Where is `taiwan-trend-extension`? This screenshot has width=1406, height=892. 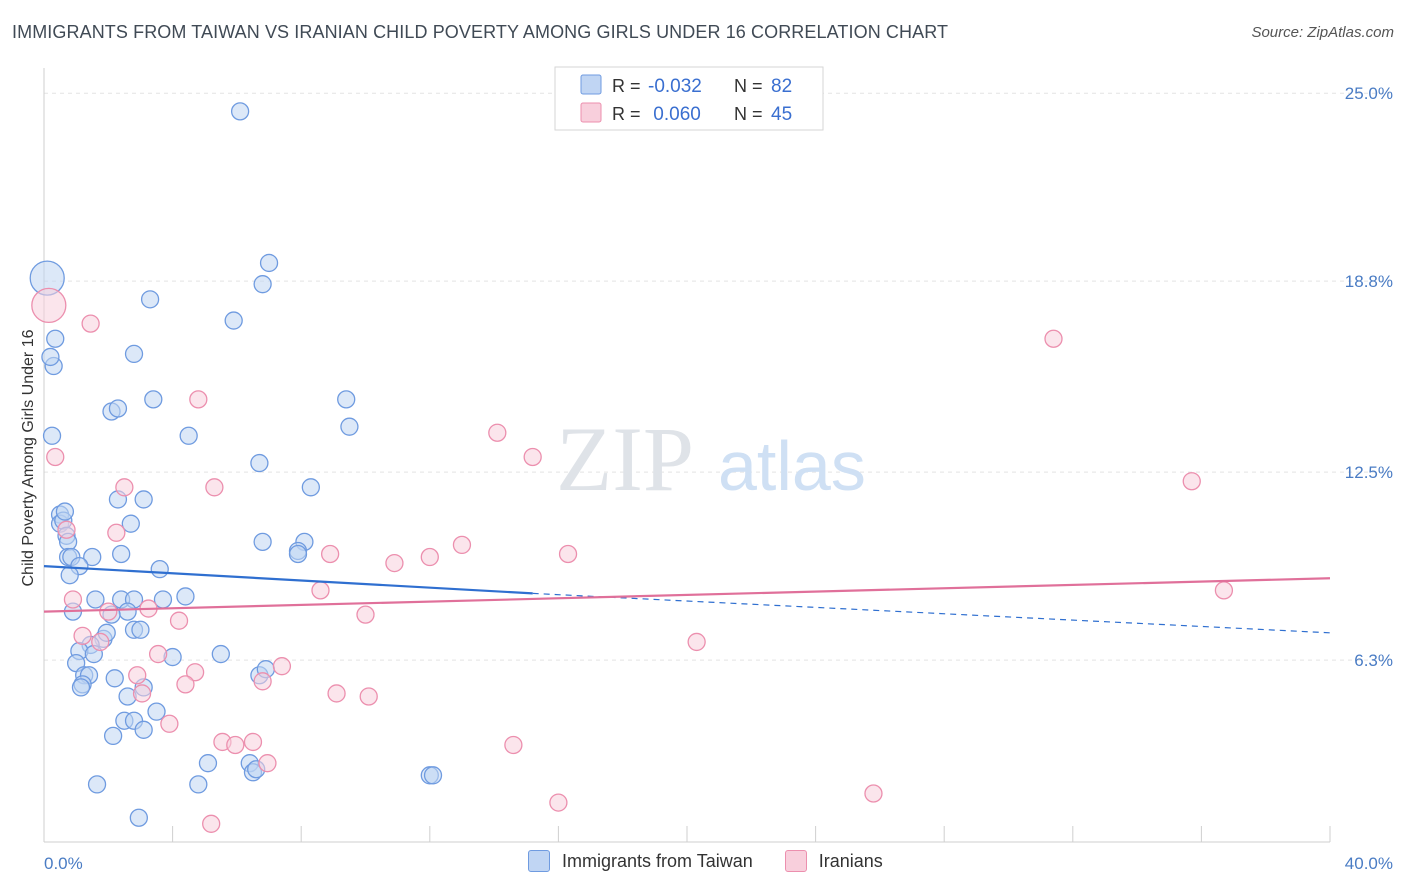 taiwan-trend-extension is located at coordinates (931, 613).